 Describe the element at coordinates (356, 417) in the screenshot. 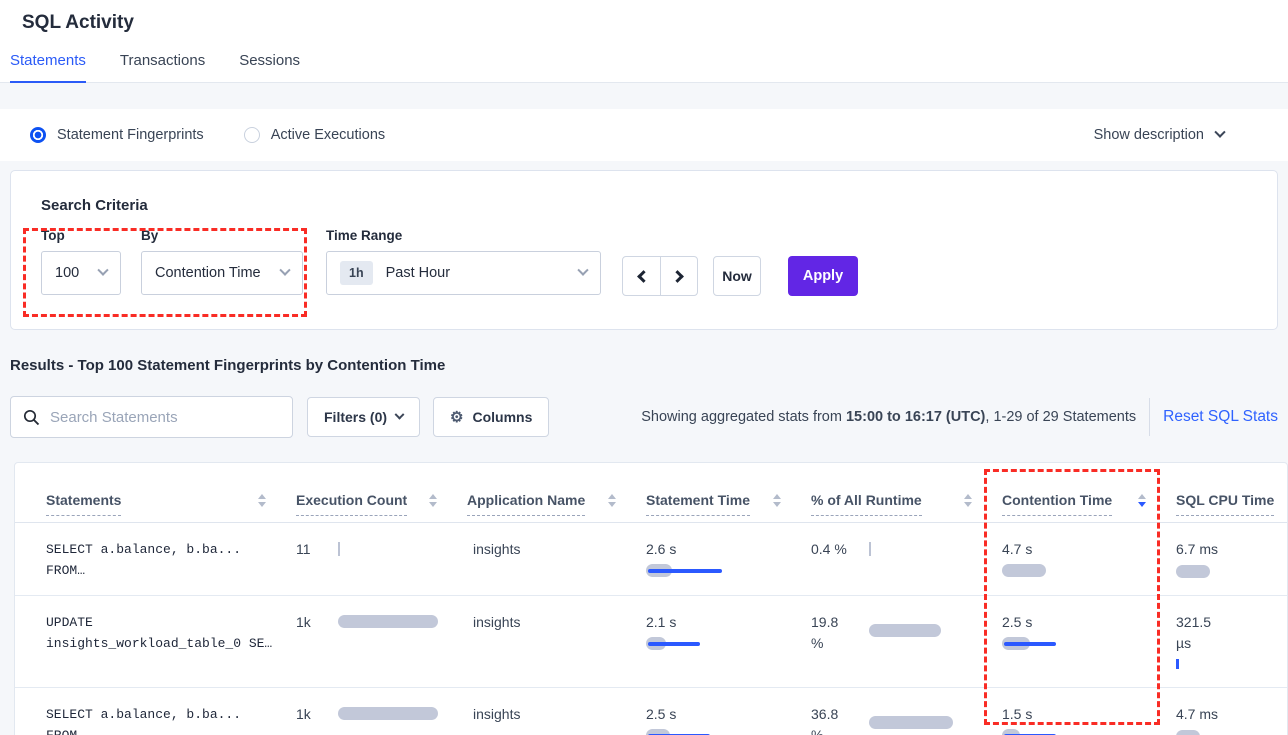

I see `filters-button-label: Filters (0)` at that location.